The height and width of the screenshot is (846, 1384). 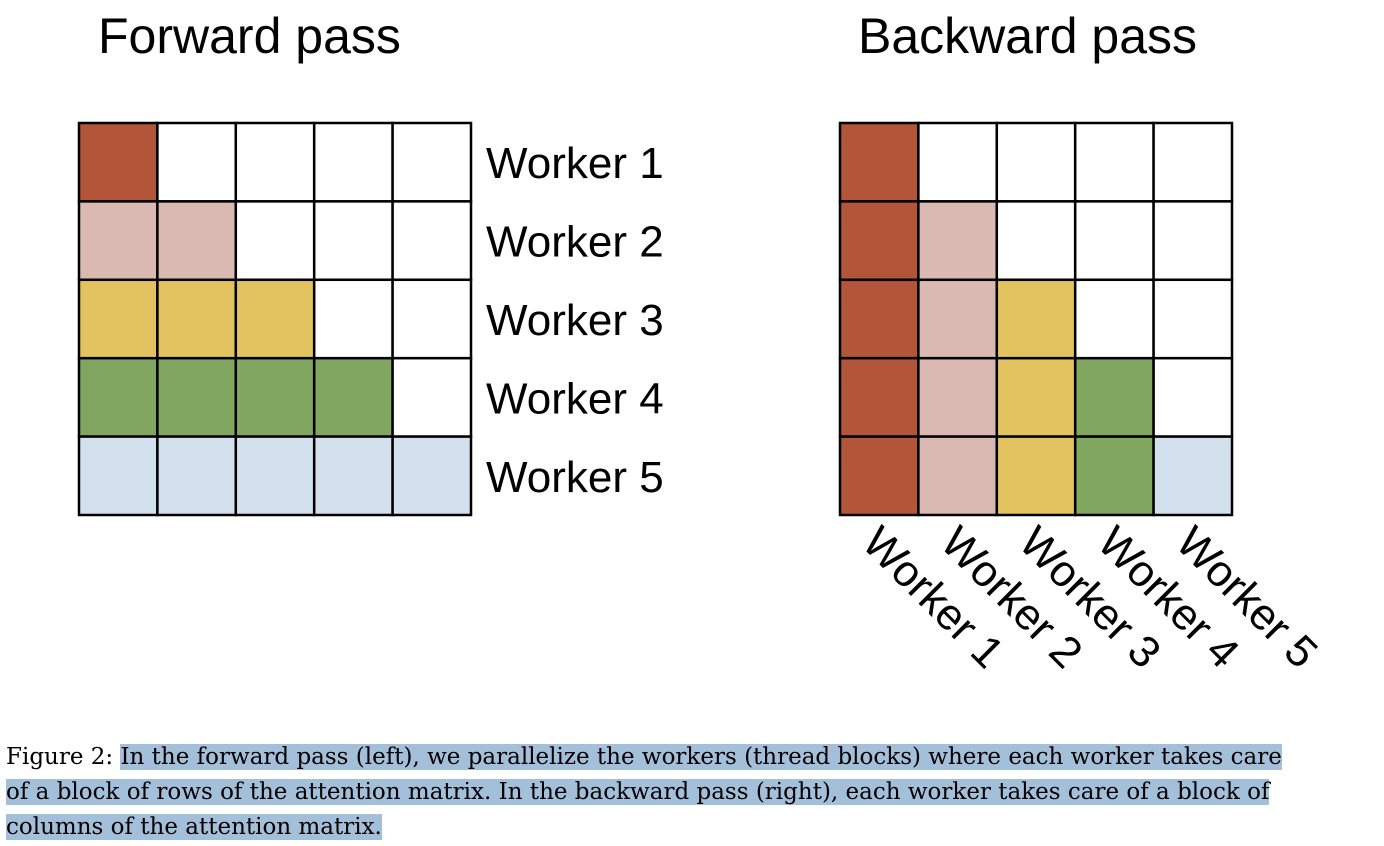 What do you see at coordinates (575, 477) in the screenshot?
I see `forward-row-label-5: Worker 5` at bounding box center [575, 477].